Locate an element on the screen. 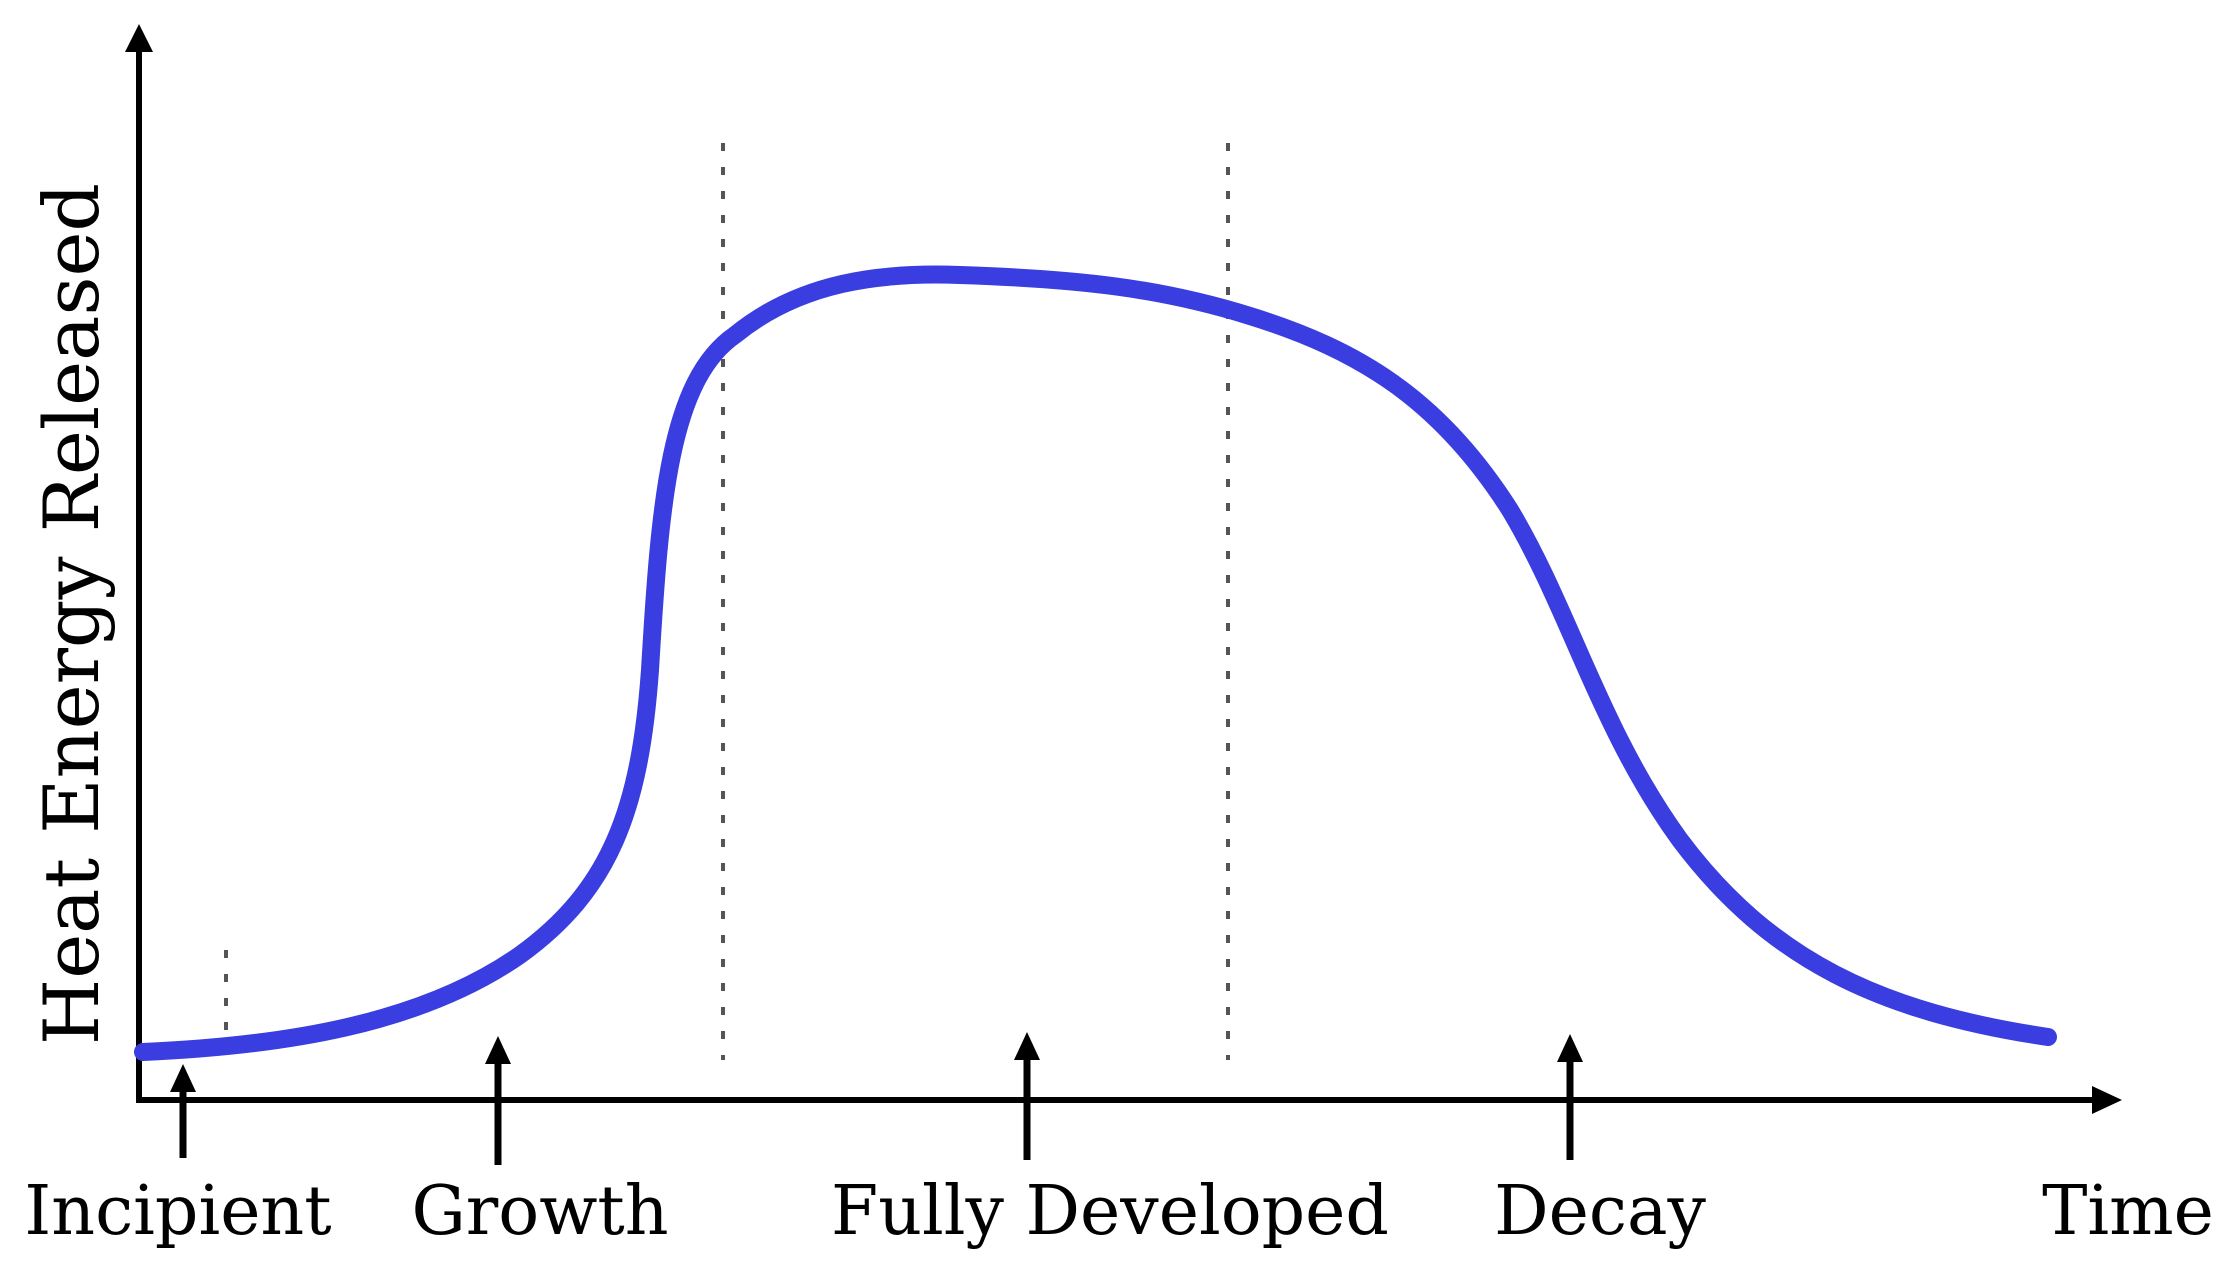 The width and height of the screenshot is (2222, 1263). phase-label-fully-developed: Fully Developed is located at coordinates (1110, 1211).